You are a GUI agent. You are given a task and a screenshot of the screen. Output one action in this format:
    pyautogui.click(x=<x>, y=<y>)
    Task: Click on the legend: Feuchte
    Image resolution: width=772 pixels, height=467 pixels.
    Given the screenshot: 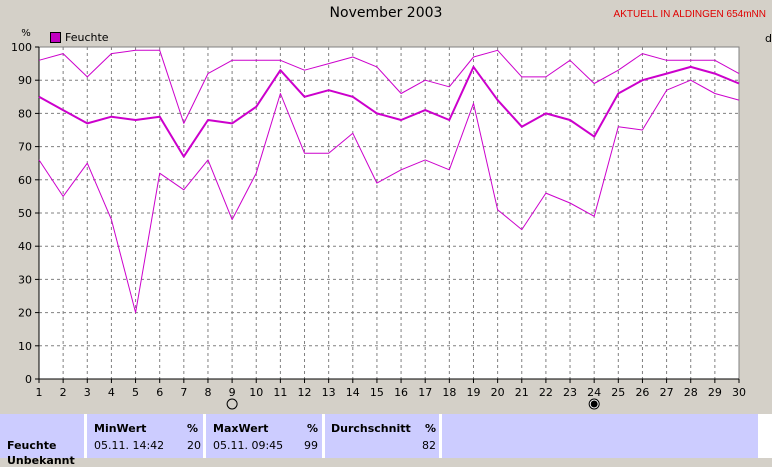 What is the action you would take?
    pyautogui.click(x=79, y=37)
    